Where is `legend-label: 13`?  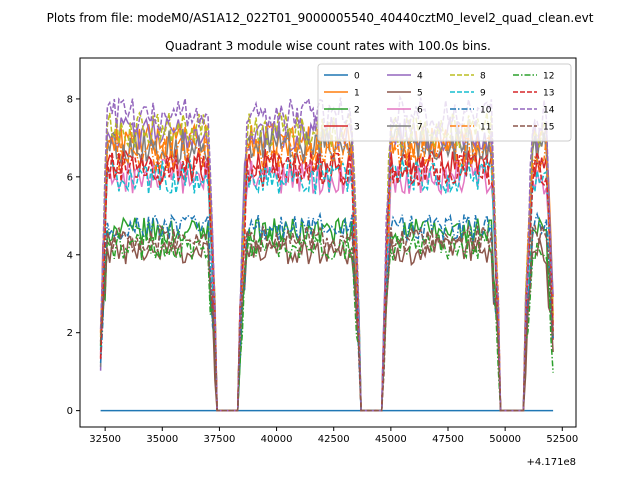
legend-label: 13 is located at coordinates (548, 94).